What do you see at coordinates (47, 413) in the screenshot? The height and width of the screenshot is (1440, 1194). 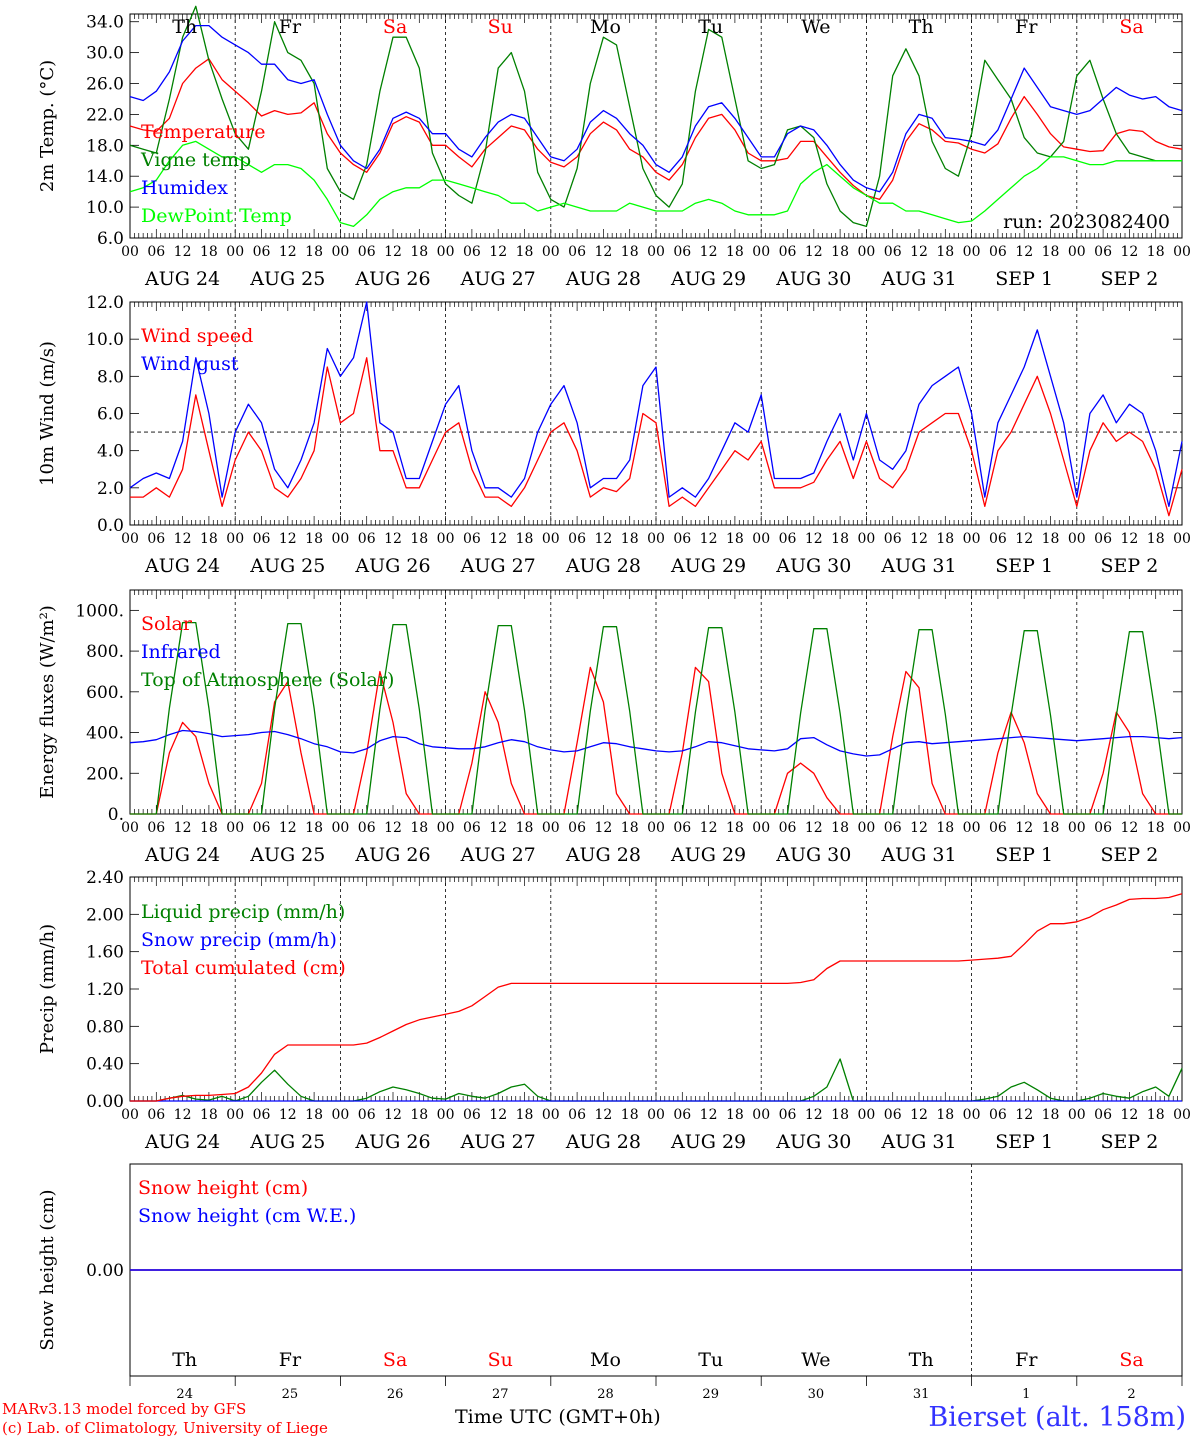 I see `y-axis-title: 10m Wind (m/s)` at bounding box center [47, 413].